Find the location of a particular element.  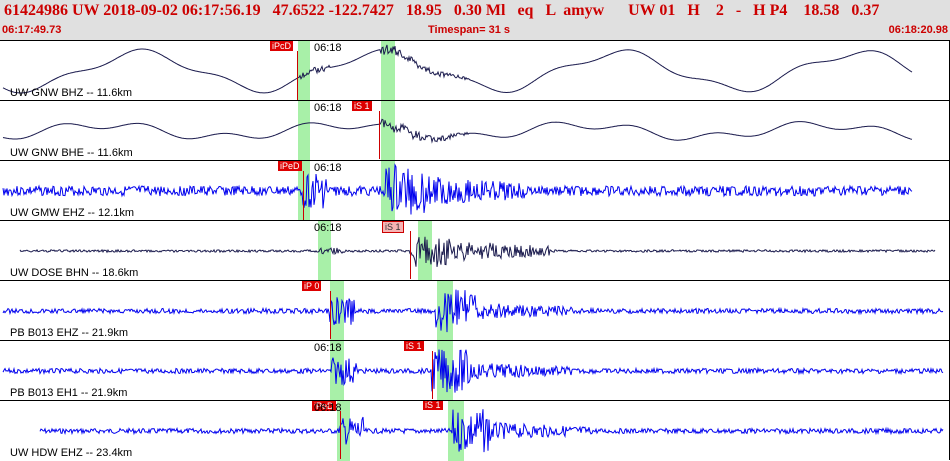

channel-label: UW GNW BHE -- 11.6km is located at coordinates (71, 153).